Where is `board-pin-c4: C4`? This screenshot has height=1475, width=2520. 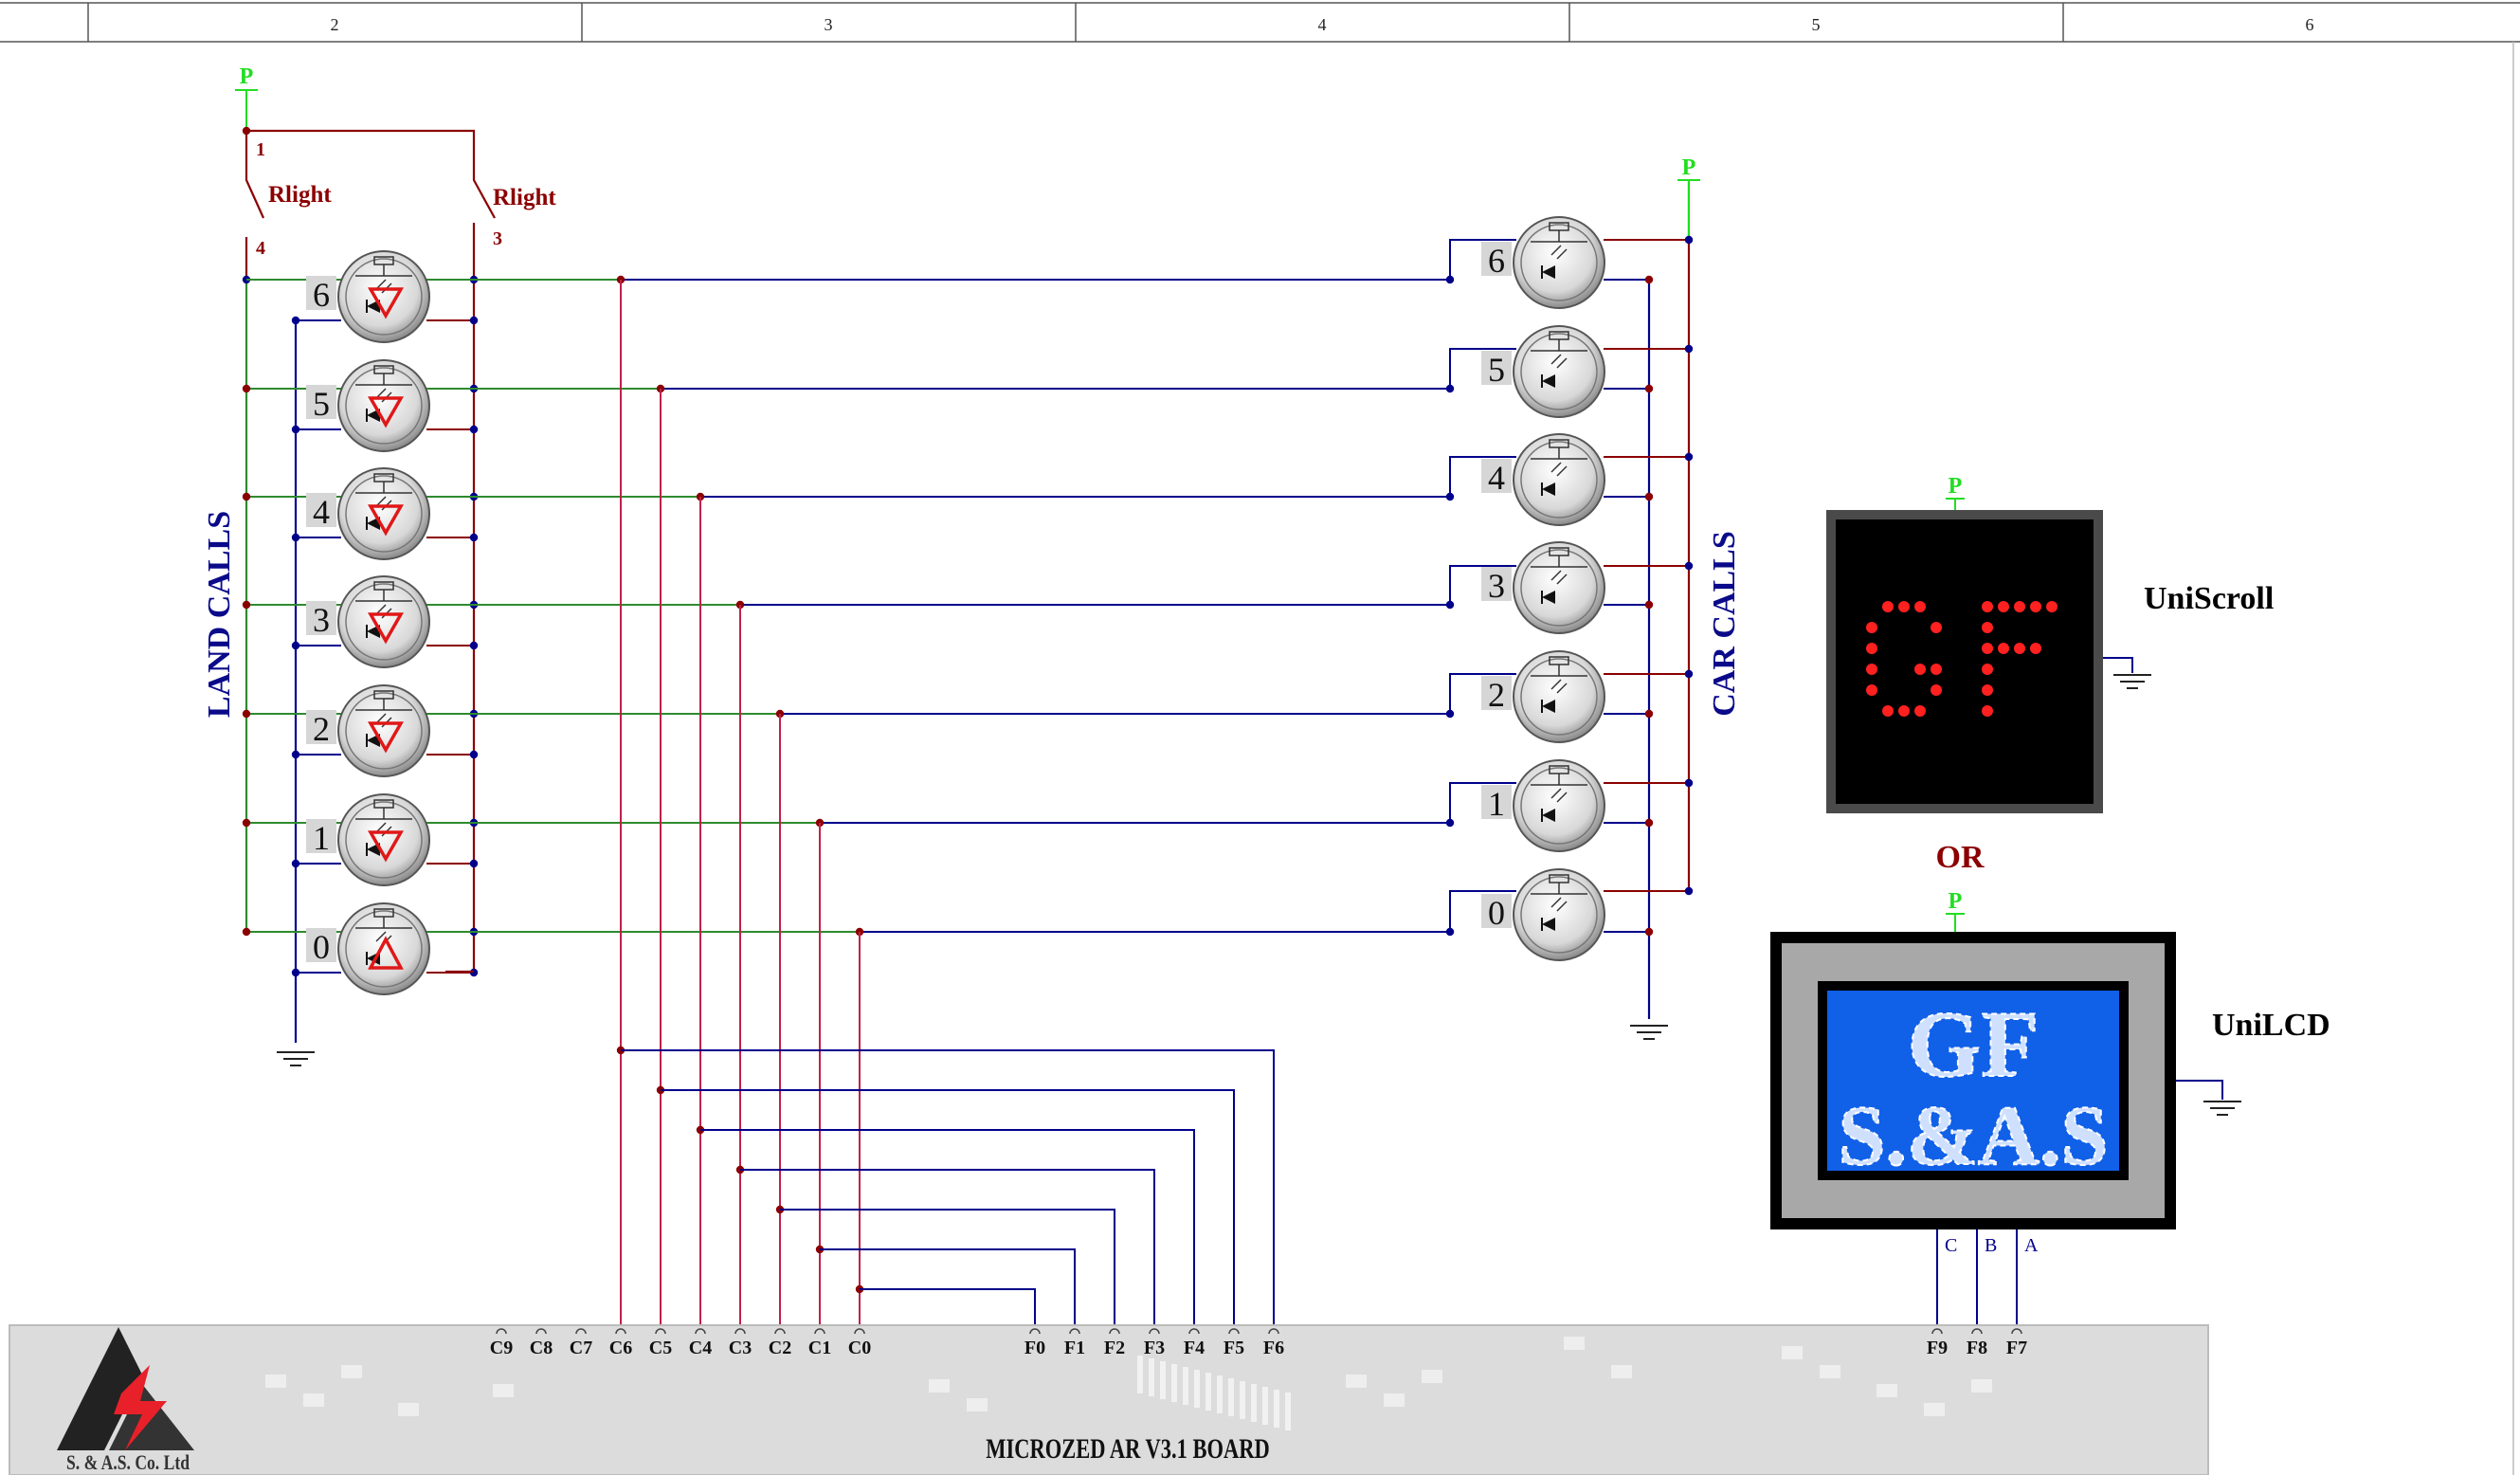 board-pin-c4: C4 is located at coordinates (701, 1348).